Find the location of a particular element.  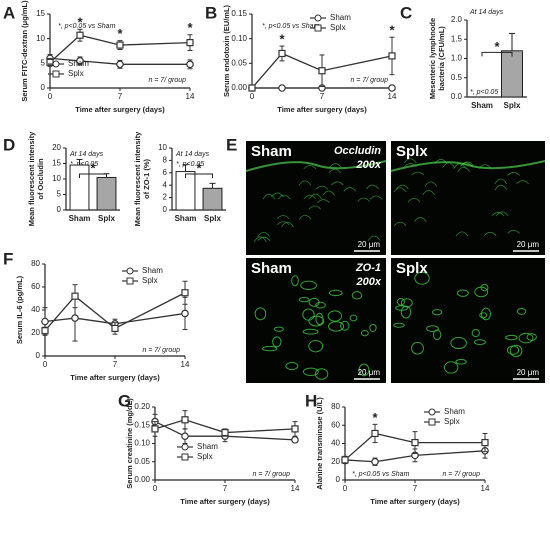

x-tick-label: 7 is located at coordinates (115, 364).